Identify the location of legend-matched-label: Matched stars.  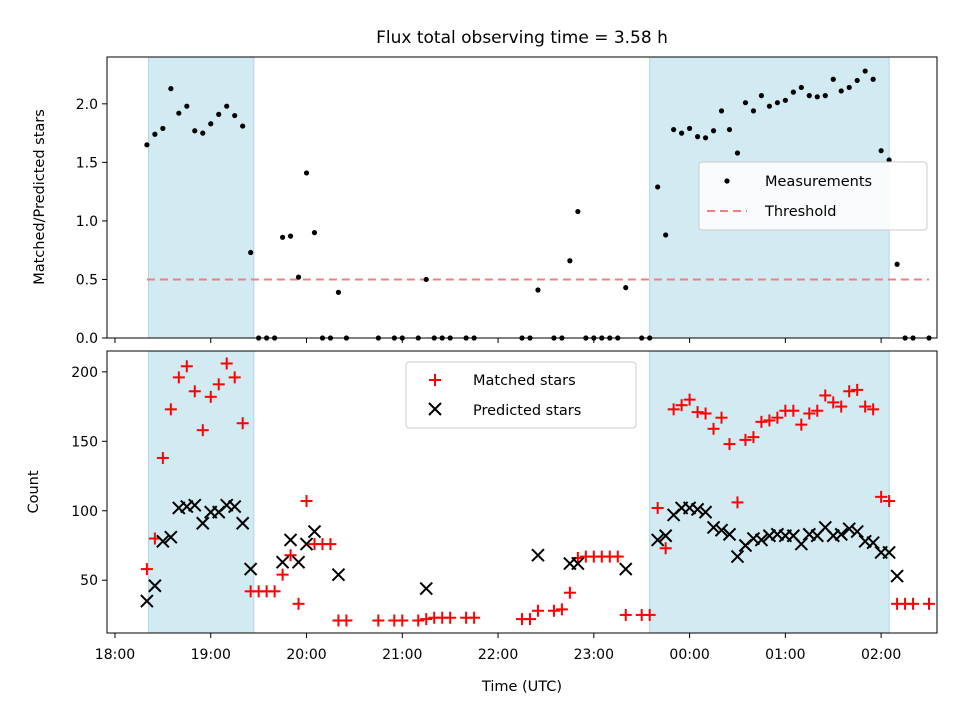
(524, 381).